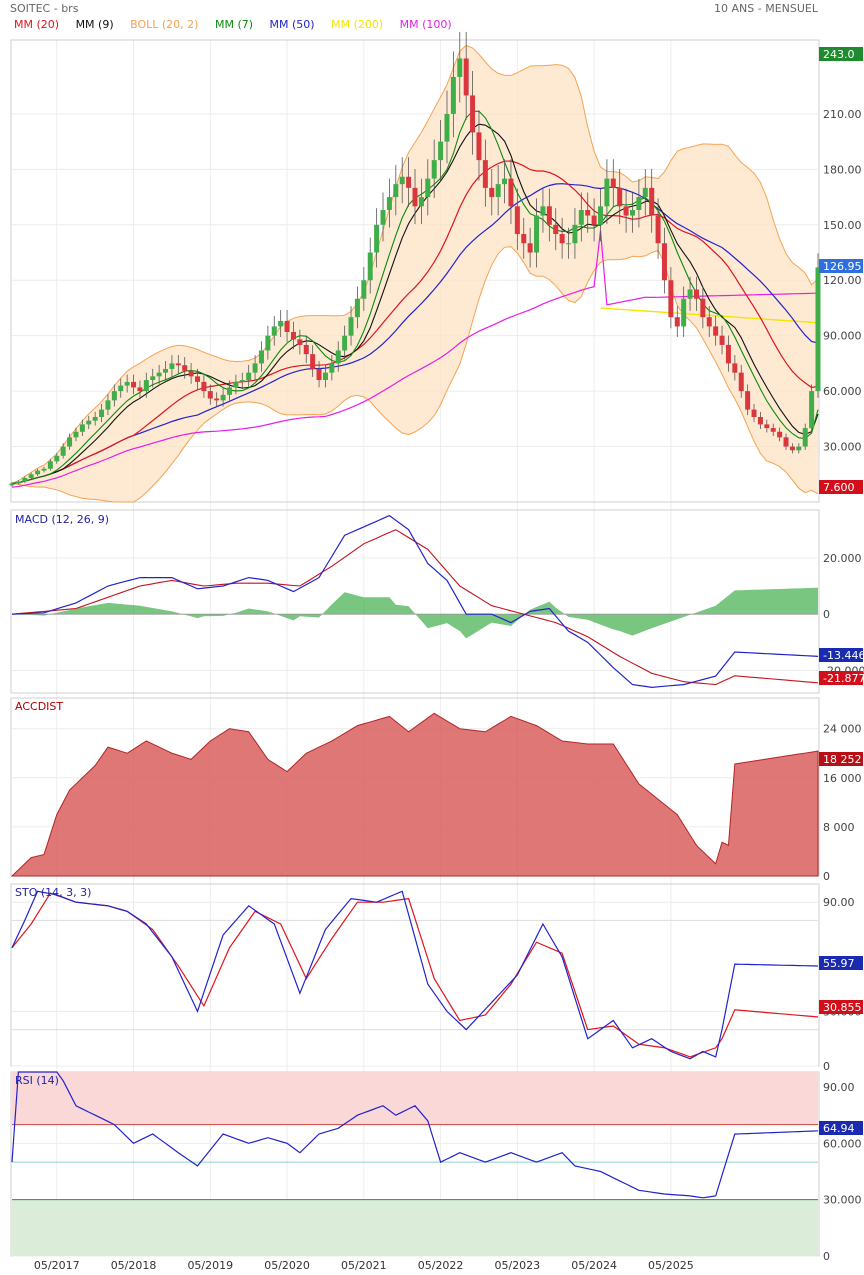 This screenshot has width=864, height=1275. What do you see at coordinates (134, 1265) in the screenshot?
I see `x-tick-label: 05/2018` at bounding box center [134, 1265].